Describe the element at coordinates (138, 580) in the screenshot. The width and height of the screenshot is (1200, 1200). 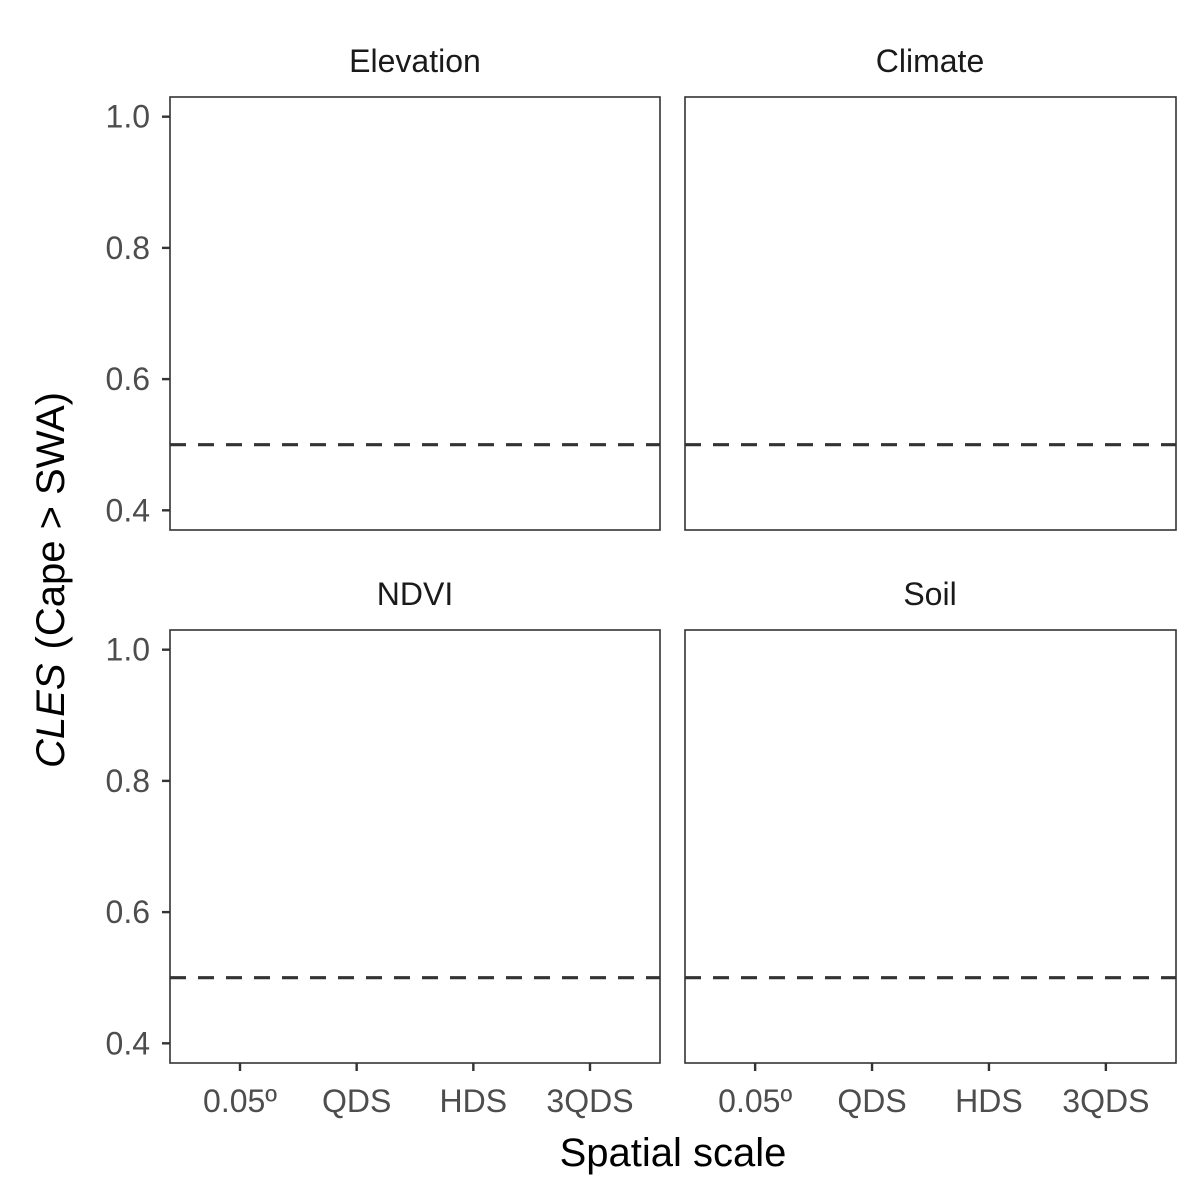
I see `y-axes: 0.4 0.6 0.8 1.0 0.4 0.6 0.8 1.0` at that location.